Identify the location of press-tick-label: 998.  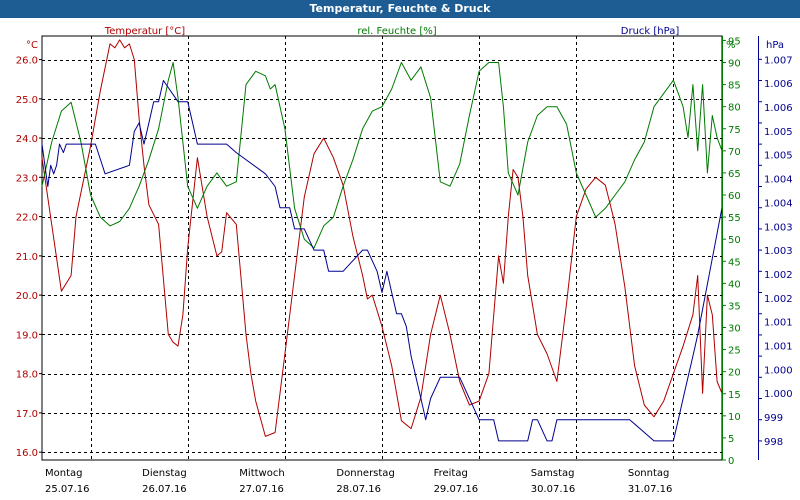
(773, 442).